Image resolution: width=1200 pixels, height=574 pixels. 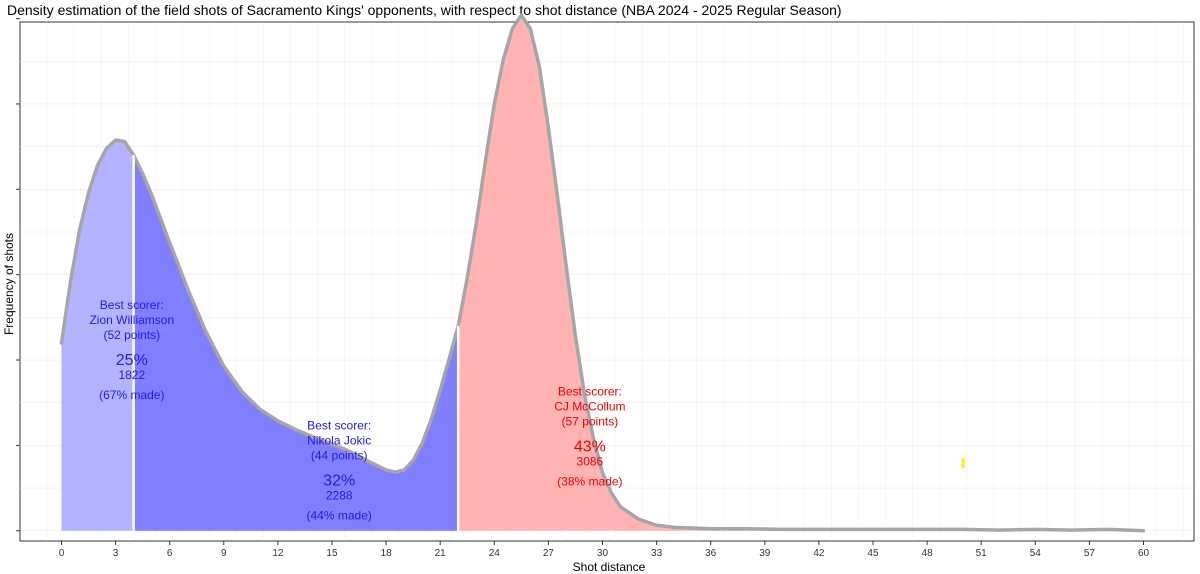 I want to click on x-tick-label: 60, so click(x=1144, y=553).